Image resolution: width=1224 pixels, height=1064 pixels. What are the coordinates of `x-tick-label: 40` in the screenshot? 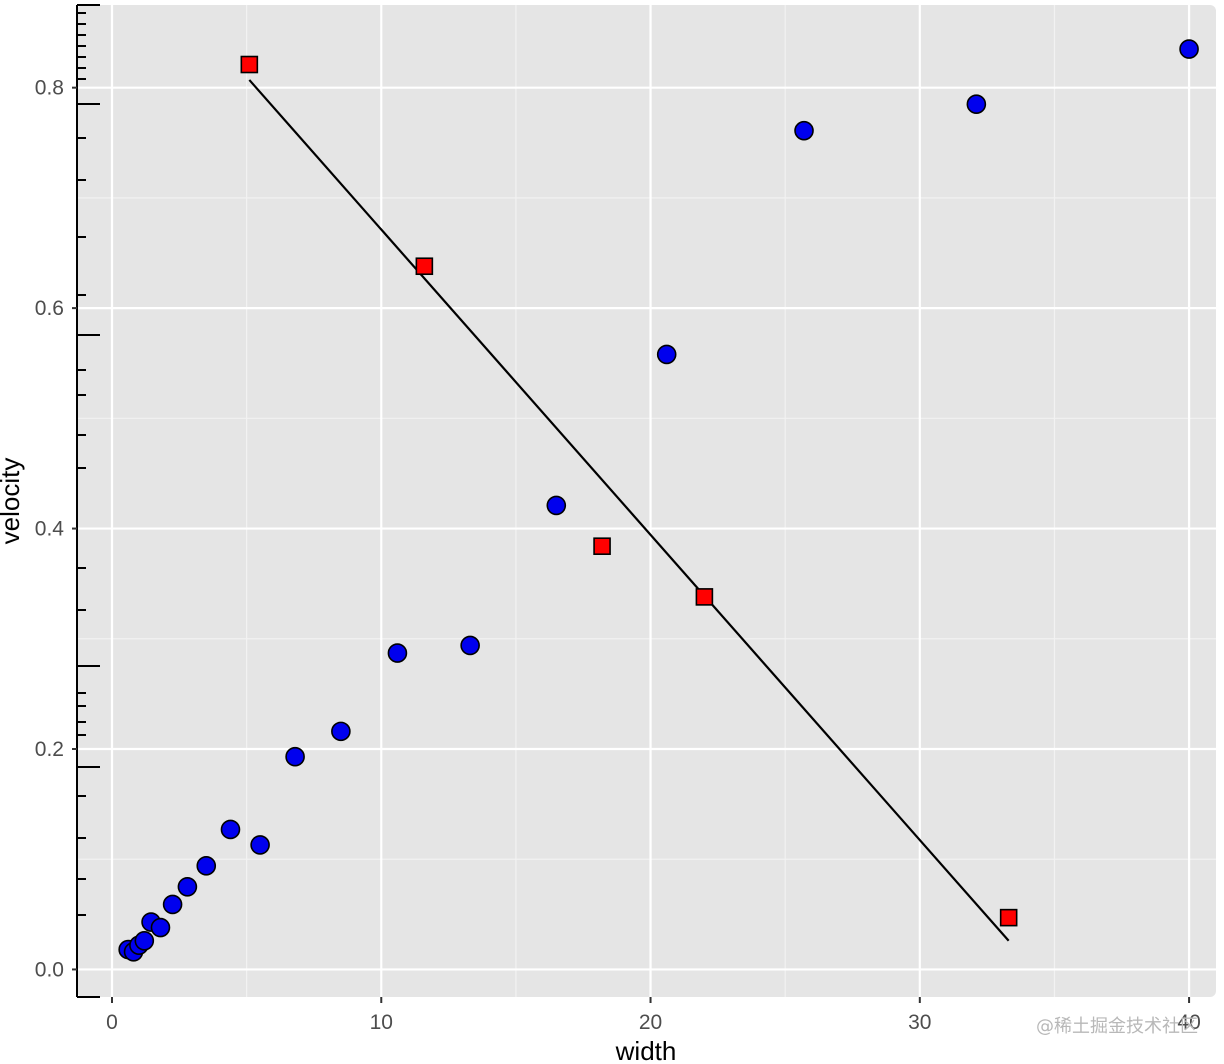 It's located at (1188, 1022).